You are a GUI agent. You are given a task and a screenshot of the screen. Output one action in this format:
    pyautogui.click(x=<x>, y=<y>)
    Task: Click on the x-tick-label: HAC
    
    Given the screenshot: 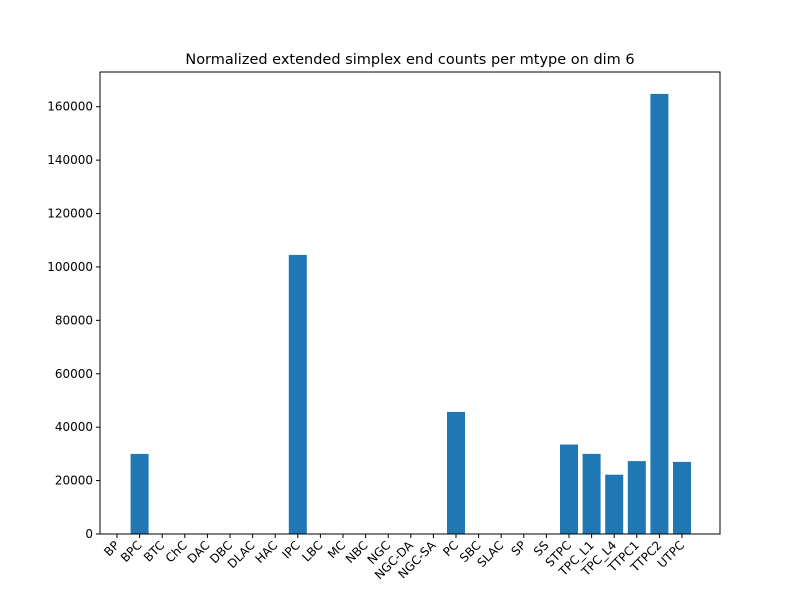 What is the action you would take?
    pyautogui.click(x=266, y=552)
    